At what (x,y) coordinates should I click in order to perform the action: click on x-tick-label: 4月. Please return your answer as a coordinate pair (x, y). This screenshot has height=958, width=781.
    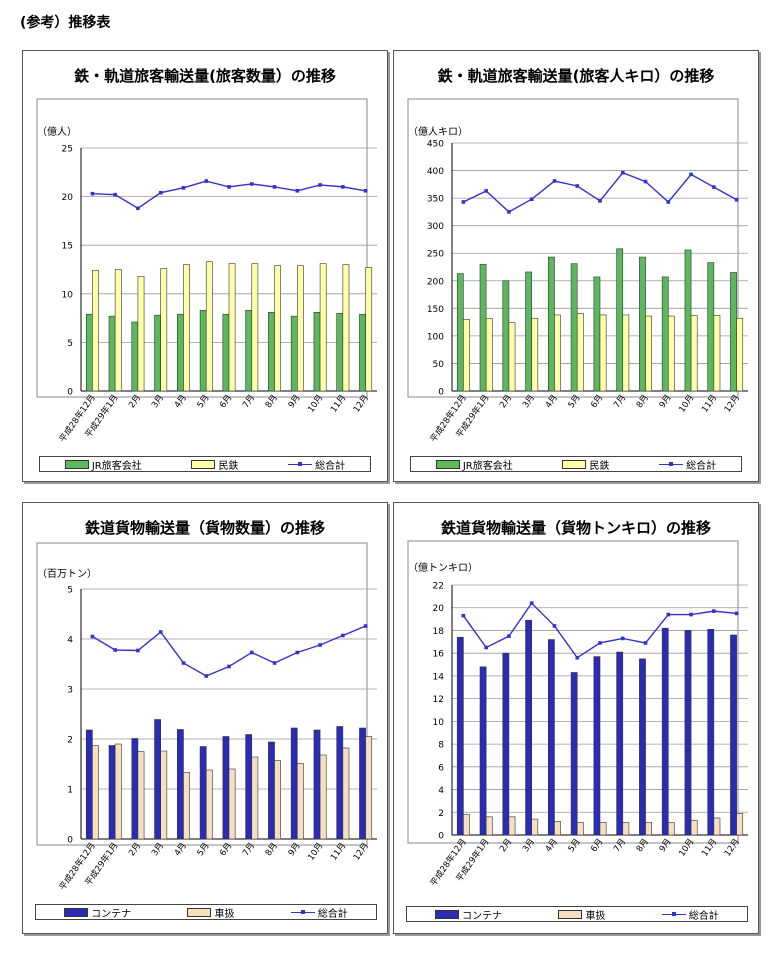
    Looking at the image, I should click on (552, 401).